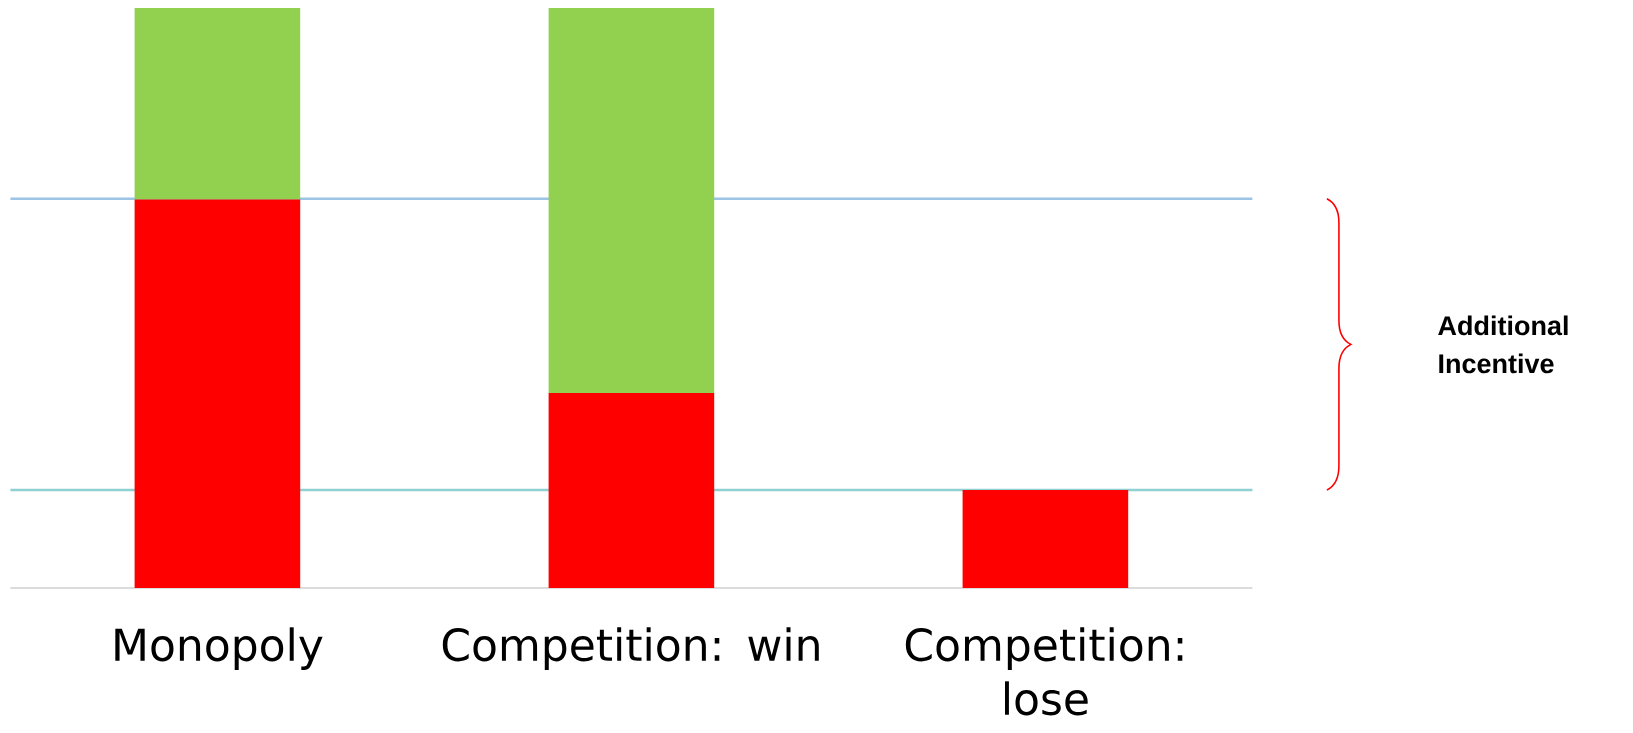 The height and width of the screenshot is (733, 1633). What do you see at coordinates (630, 648) in the screenshot?
I see `x-tick-label: Competition: win` at bounding box center [630, 648].